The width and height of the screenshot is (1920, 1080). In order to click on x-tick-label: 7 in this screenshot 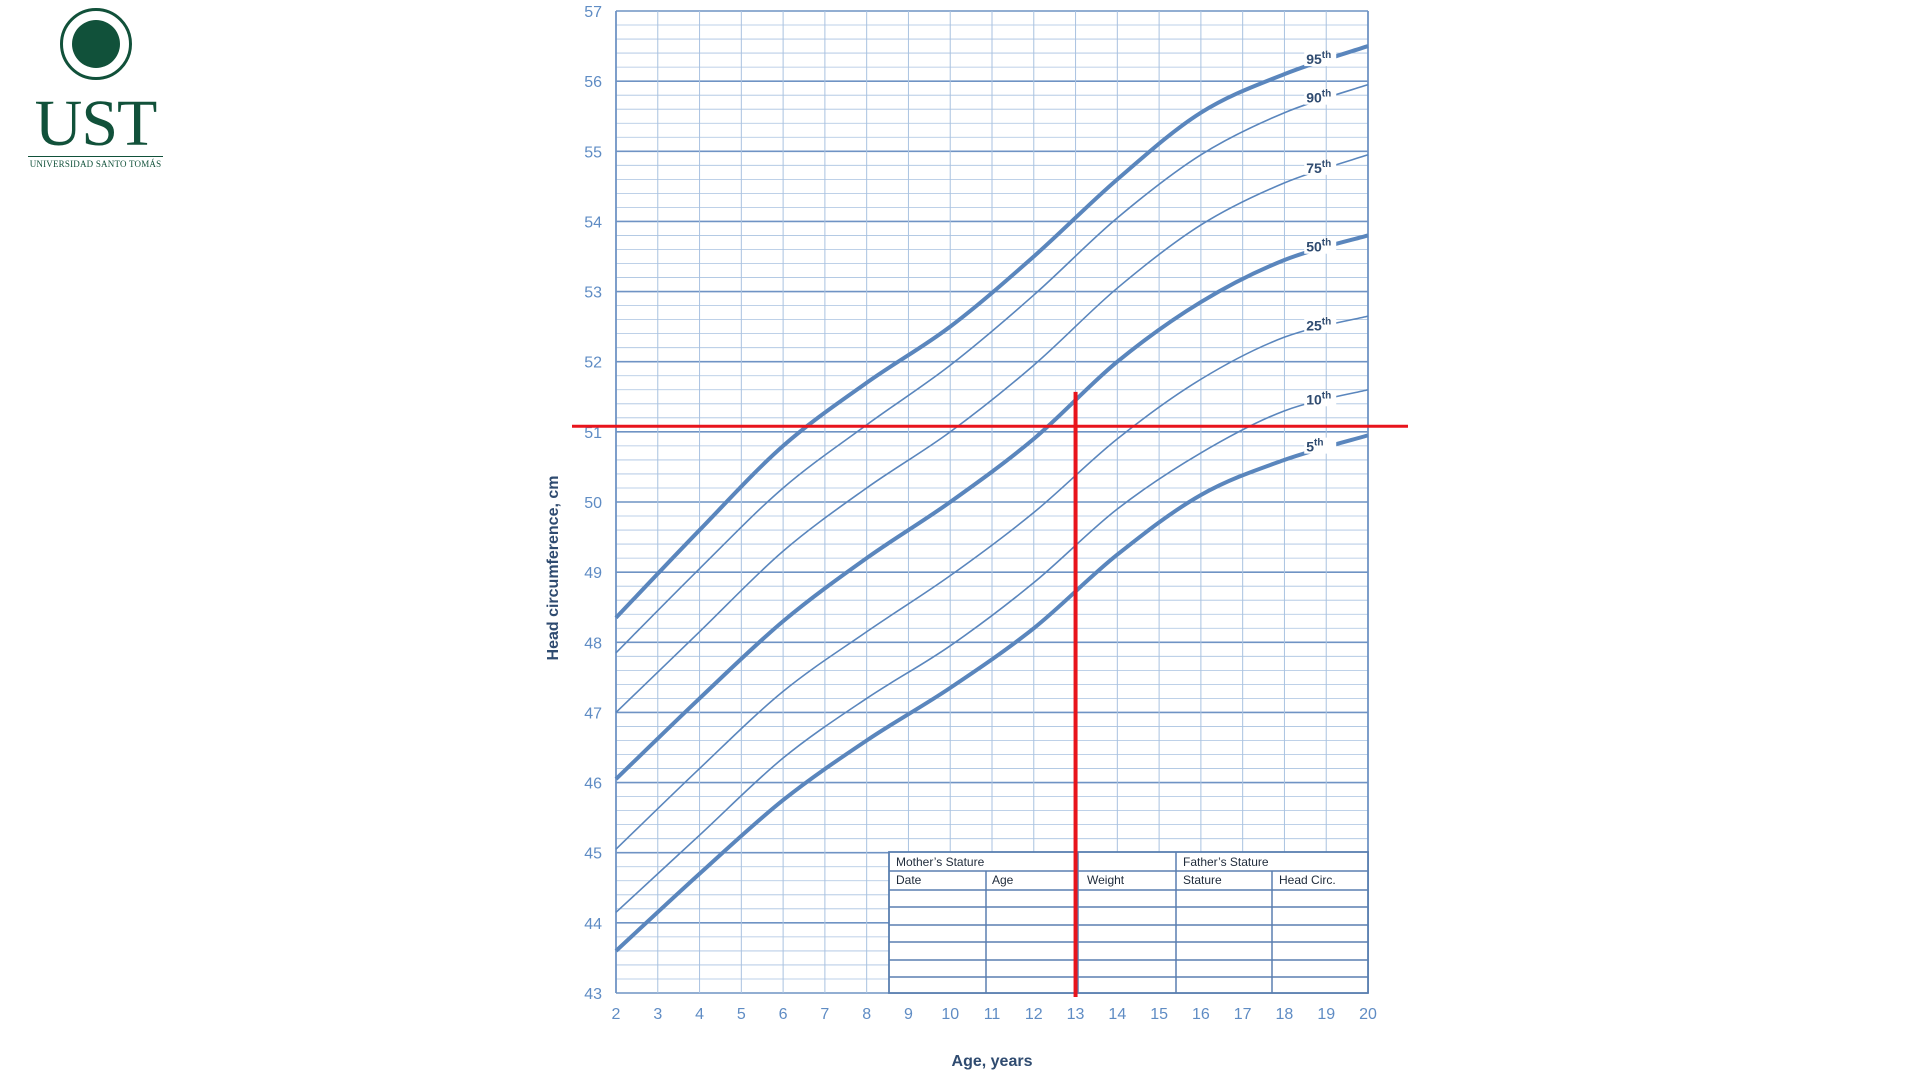, I will do `click(824, 1014)`.